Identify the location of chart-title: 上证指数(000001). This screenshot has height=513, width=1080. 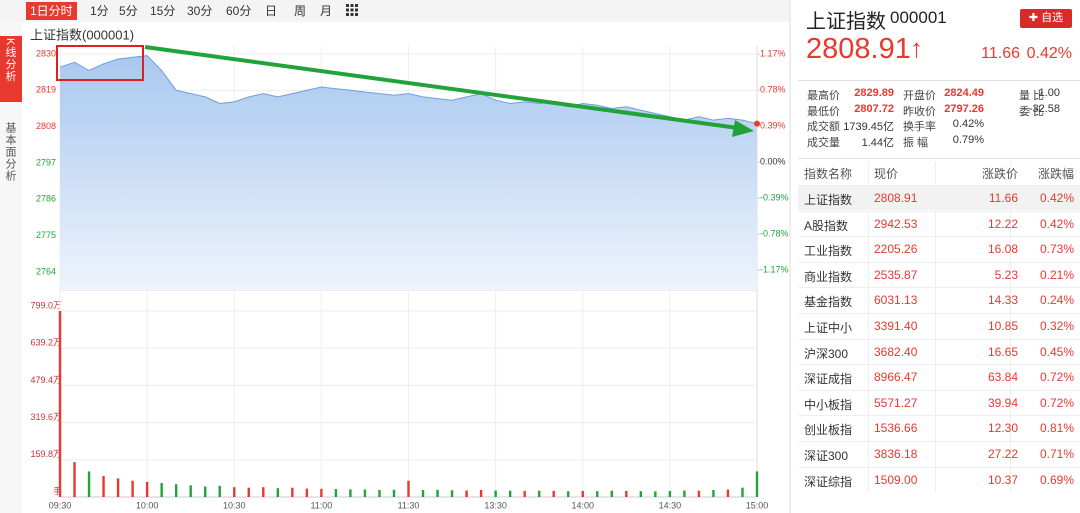
(82, 34).